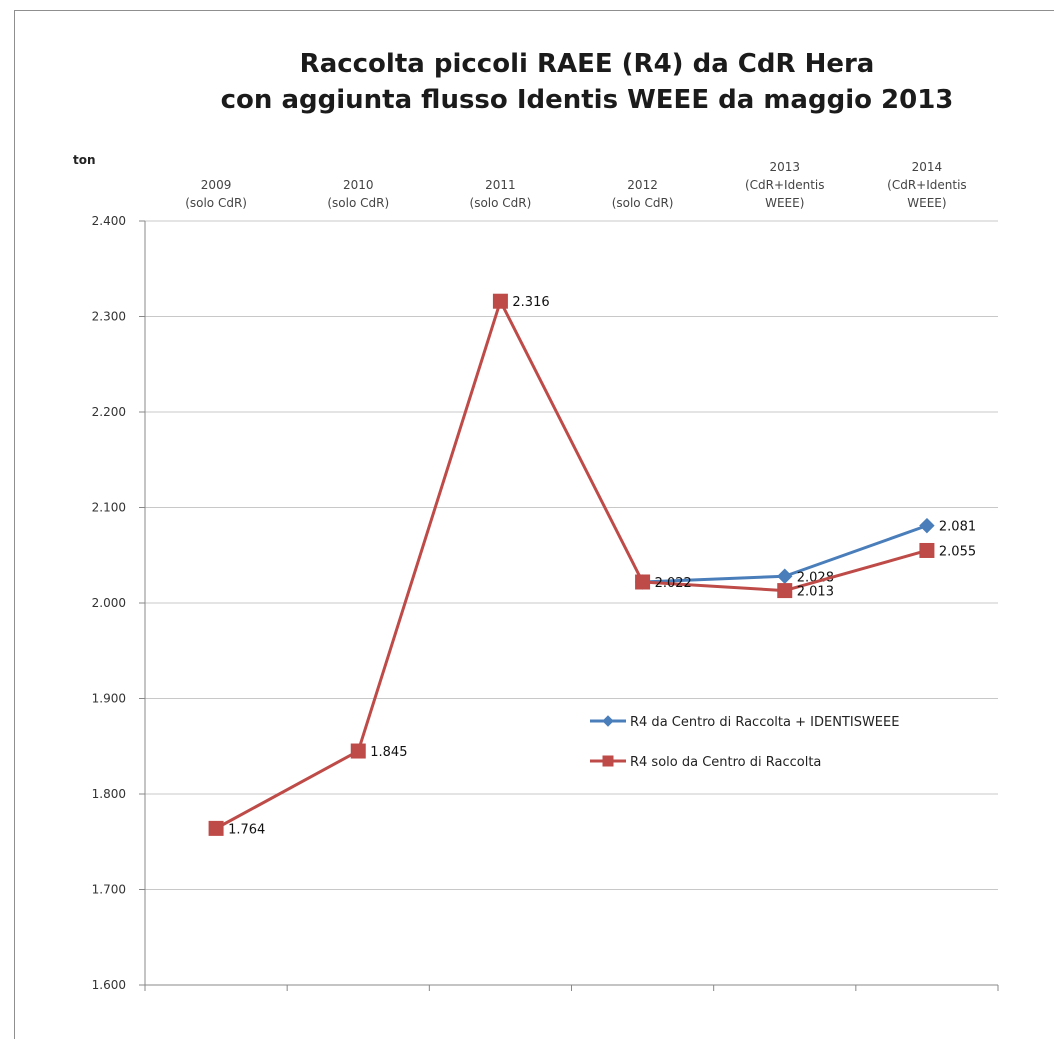  Describe the element at coordinates (805, 553) in the screenshot. I see `series-1: 2.028 2.081` at that location.